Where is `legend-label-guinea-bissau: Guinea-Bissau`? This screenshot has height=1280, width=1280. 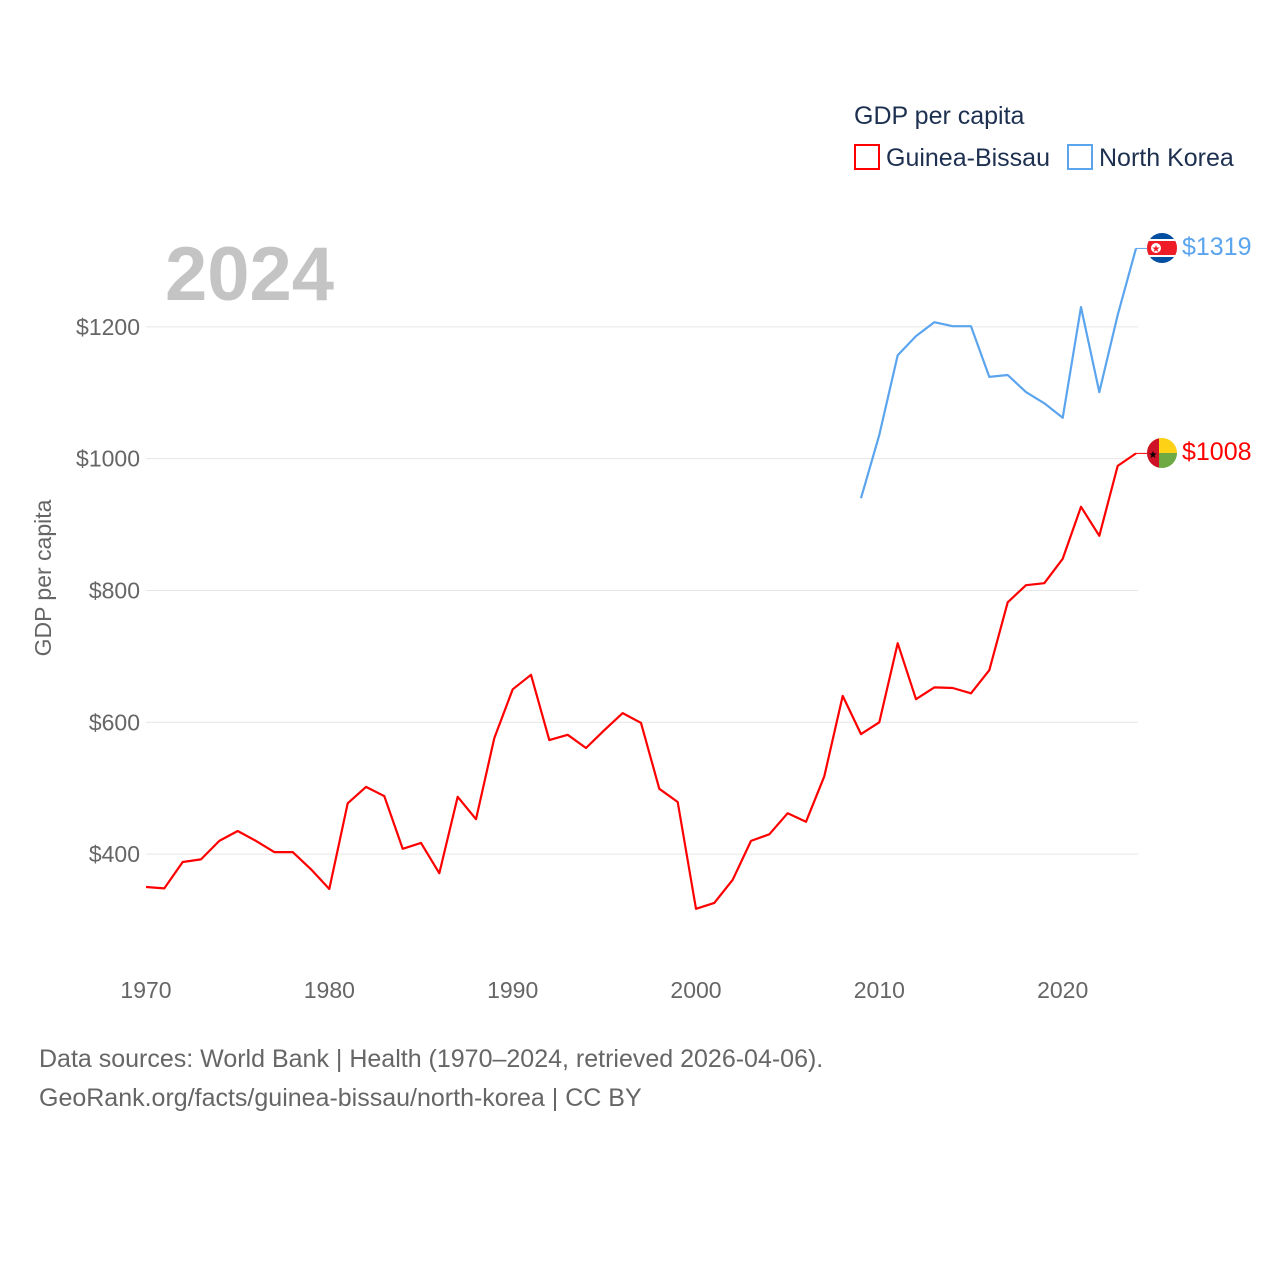
legend-label-guinea-bissau: Guinea-Bissau is located at coordinates (968, 158).